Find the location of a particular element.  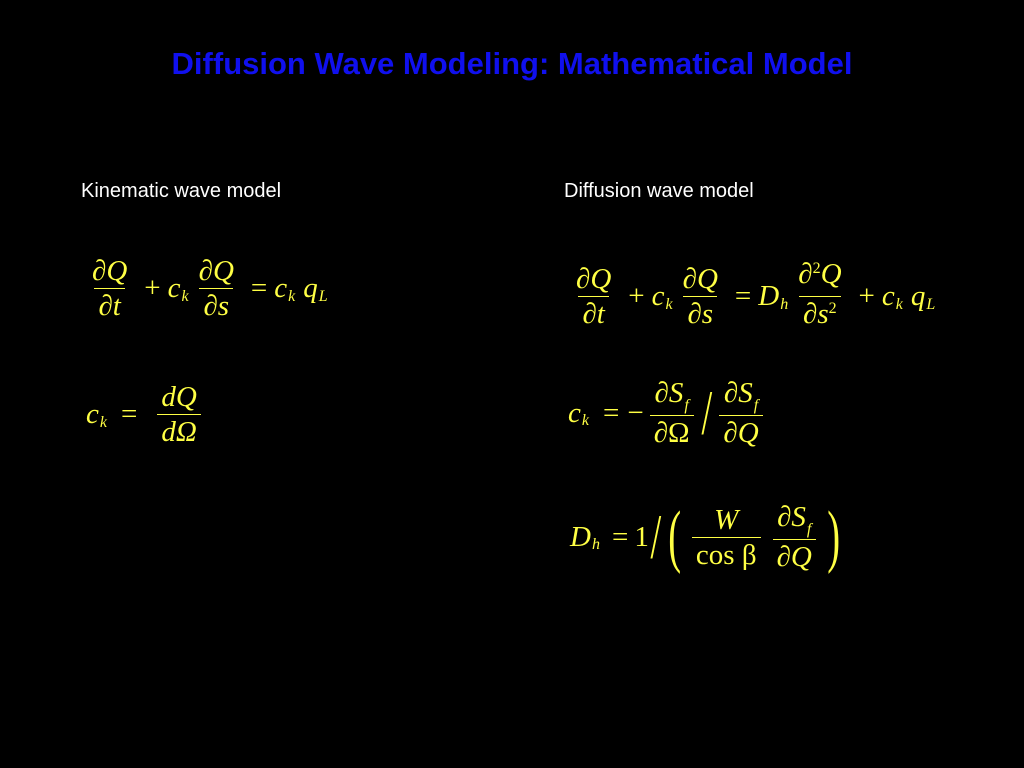

numerator: W is located at coordinates (726, 519).